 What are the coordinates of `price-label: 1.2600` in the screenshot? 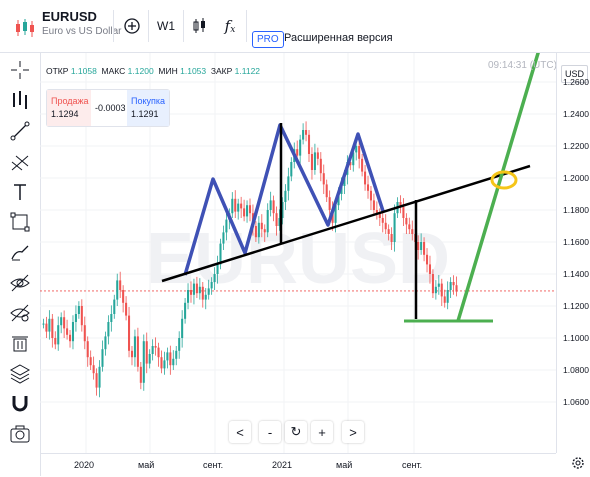 It's located at (576, 82).